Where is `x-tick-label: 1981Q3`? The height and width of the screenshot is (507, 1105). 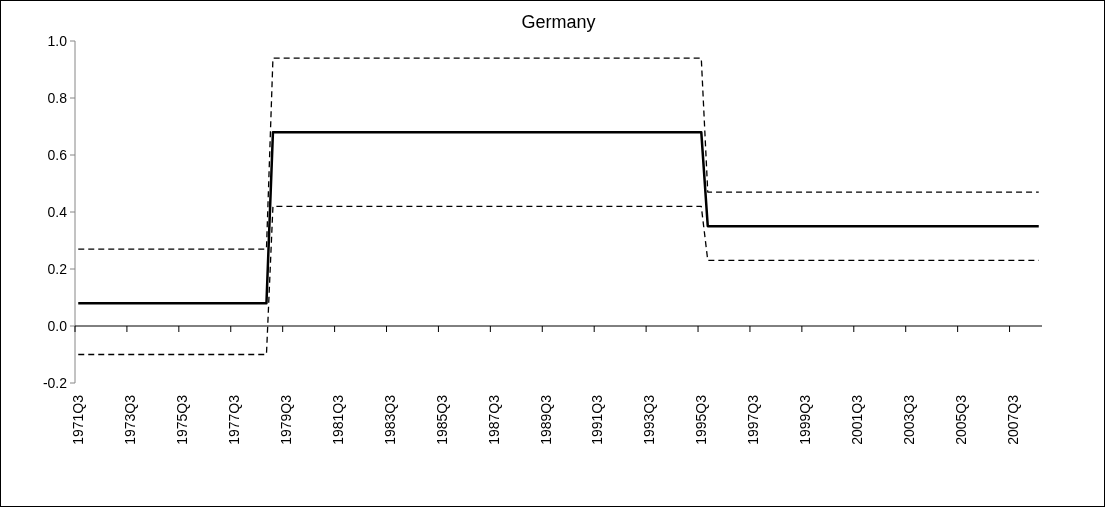 x-tick-label: 1981Q3 is located at coordinates (337, 419).